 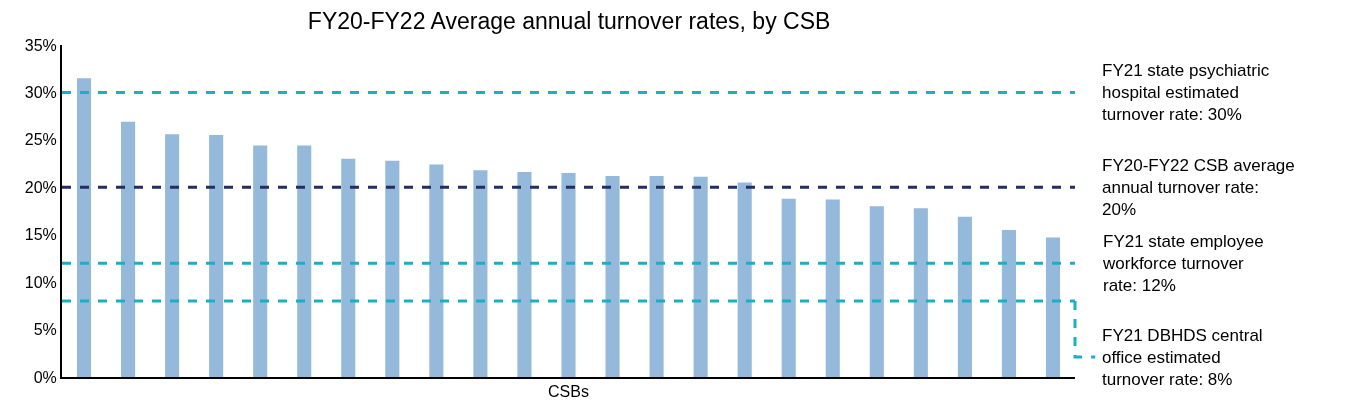 I want to click on ref-line-label: FY21 state psychiatric hospital estimated turnover rate: 30%, so click(x=1186, y=93).